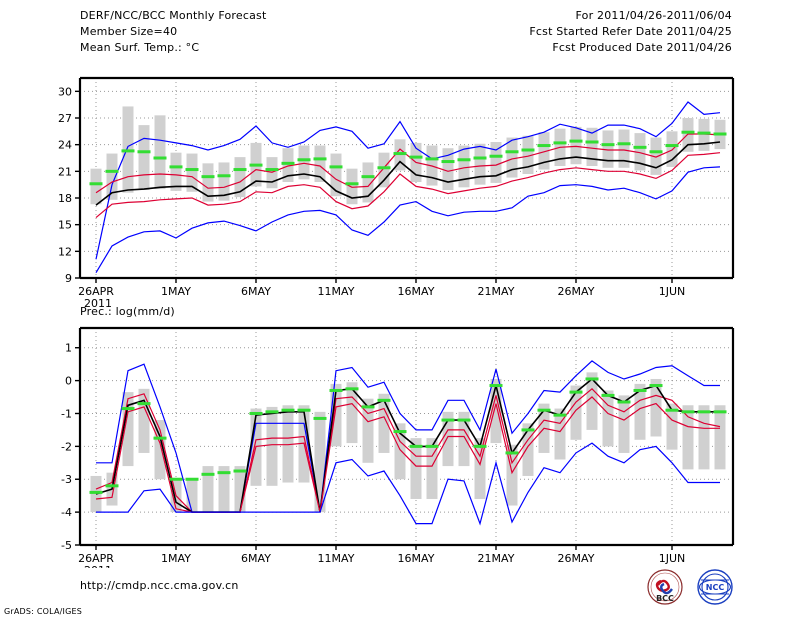 The height and width of the screenshot is (618, 800). Describe the element at coordinates (68, 381) in the screenshot. I see `y-axis-tick-label: 0` at that location.